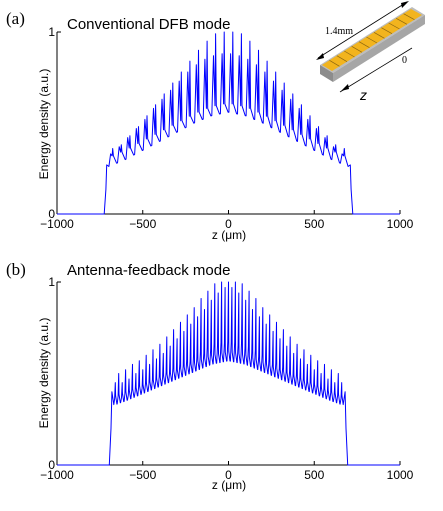 This screenshot has height=511, width=443. Describe the element at coordinates (404, 60) in the screenshot. I see `inset-origin-label: 0` at that location.